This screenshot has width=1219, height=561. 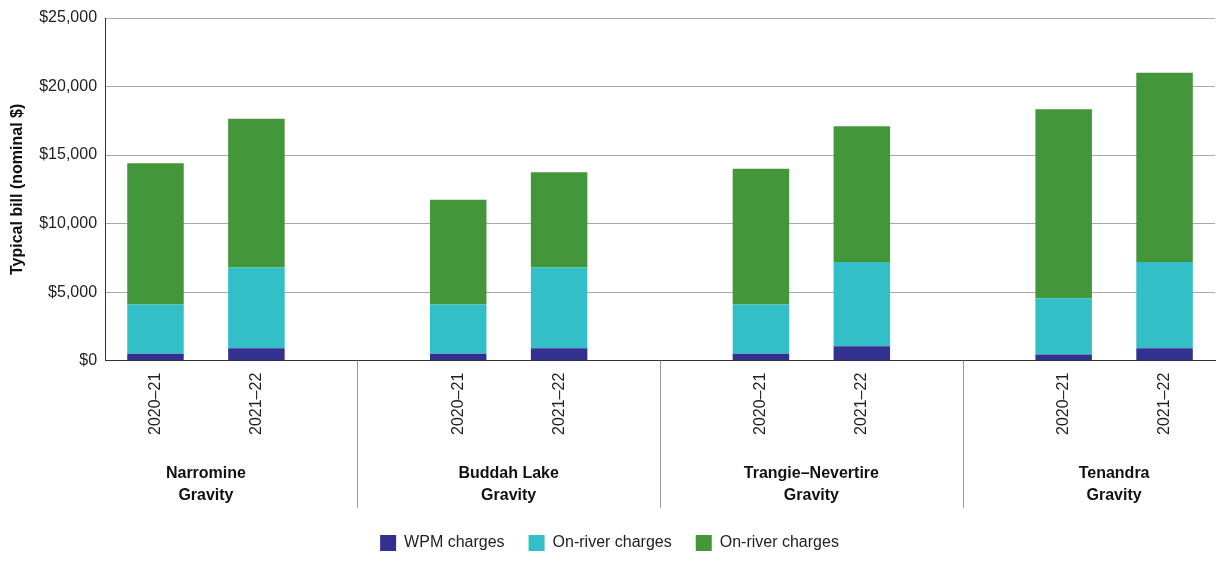 What do you see at coordinates (1114, 484) in the screenshot?
I see `text: Tenandra Gravity` at bounding box center [1114, 484].